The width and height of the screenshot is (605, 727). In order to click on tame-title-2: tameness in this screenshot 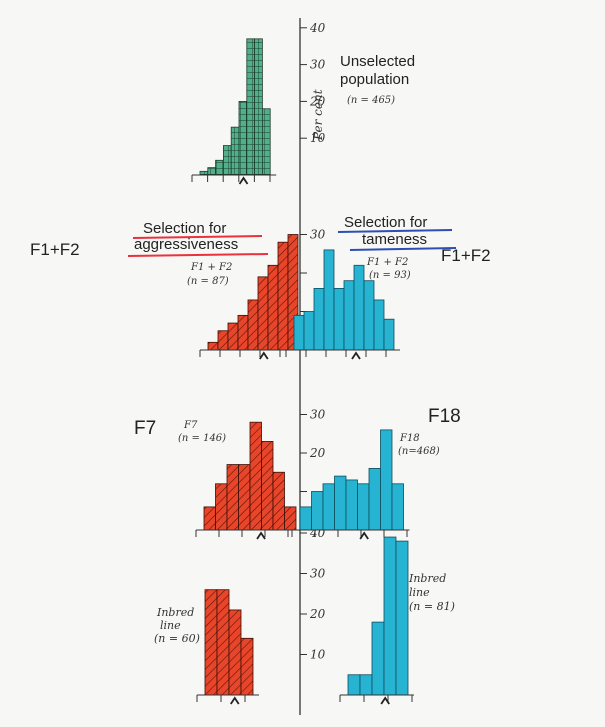, I will do `click(394, 239)`.